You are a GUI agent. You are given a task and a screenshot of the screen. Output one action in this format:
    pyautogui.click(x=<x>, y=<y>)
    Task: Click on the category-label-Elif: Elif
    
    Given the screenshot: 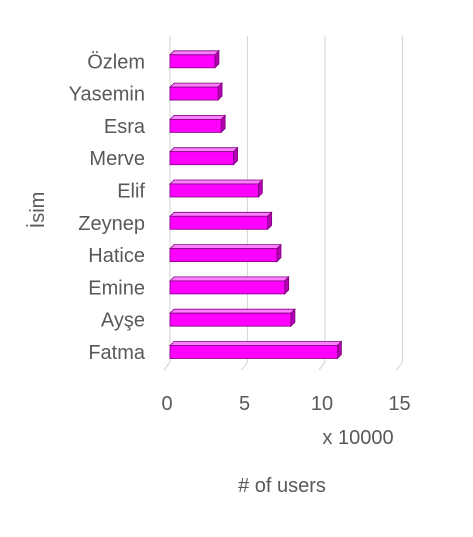 What is the action you would take?
    pyautogui.click(x=131, y=192)
    